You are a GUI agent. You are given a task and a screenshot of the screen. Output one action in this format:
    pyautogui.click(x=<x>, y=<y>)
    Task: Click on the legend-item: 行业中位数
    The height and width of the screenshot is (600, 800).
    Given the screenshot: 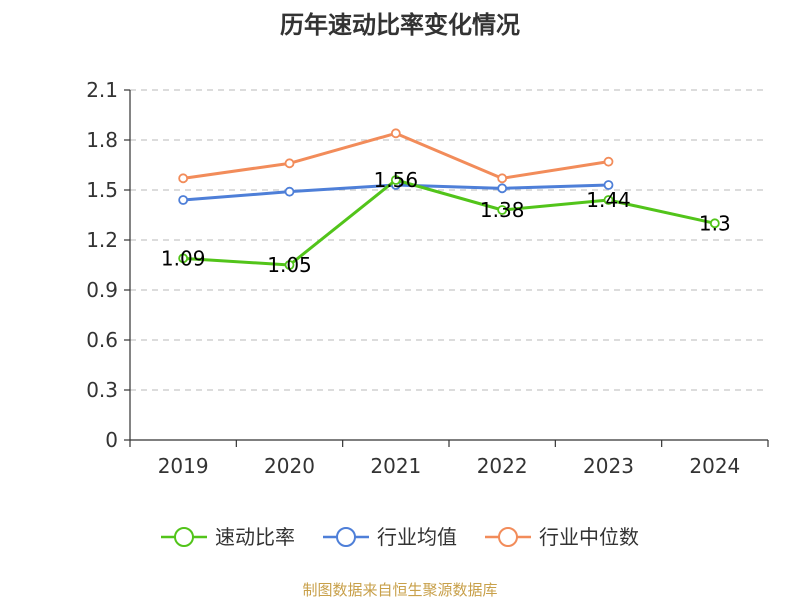 What is the action you would take?
    pyautogui.click(x=562, y=537)
    